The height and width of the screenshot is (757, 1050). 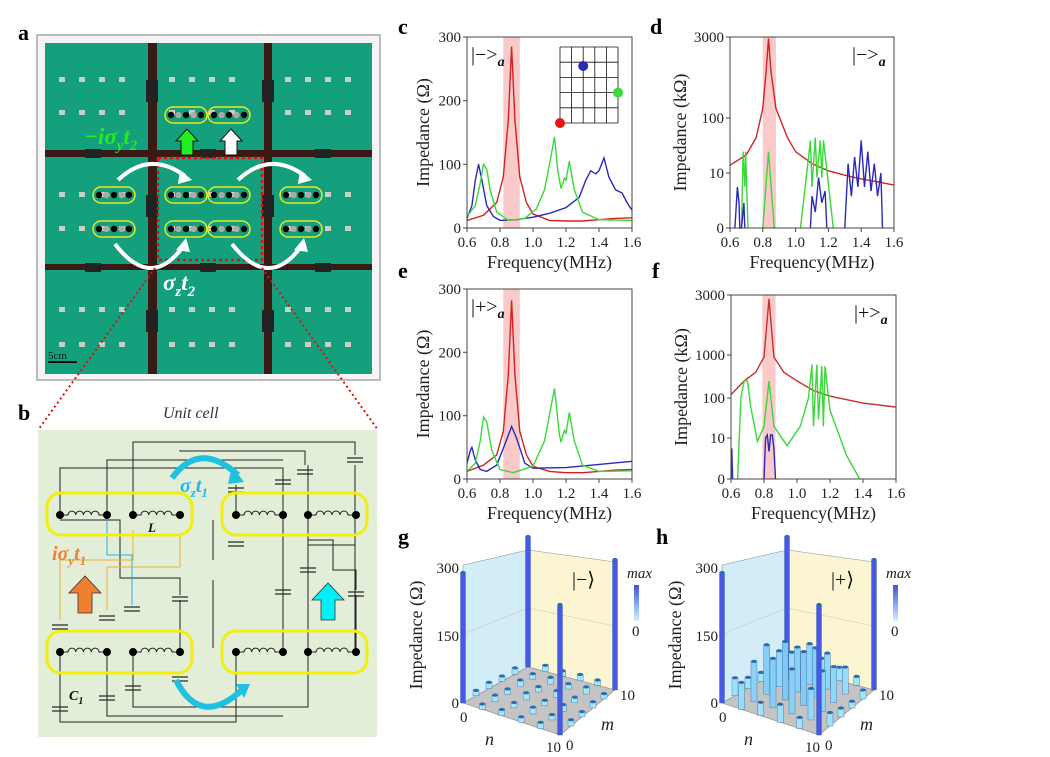 What do you see at coordinates (208, 208) in the screenshot?
I see `pcb-board` at bounding box center [208, 208].